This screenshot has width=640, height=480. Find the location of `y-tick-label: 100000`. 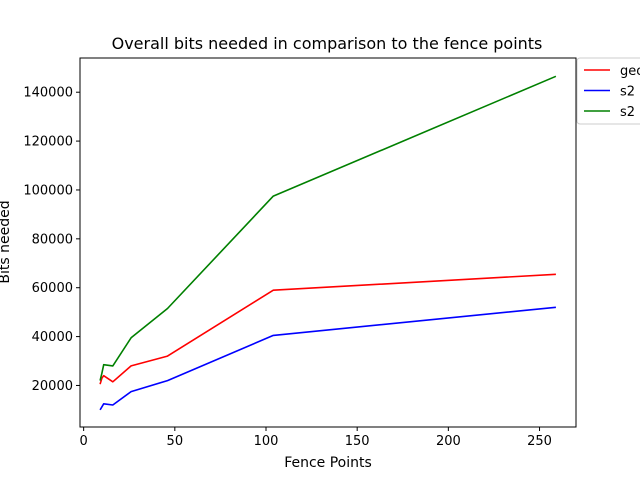

y-tick-label: 100000 is located at coordinates (48, 190).